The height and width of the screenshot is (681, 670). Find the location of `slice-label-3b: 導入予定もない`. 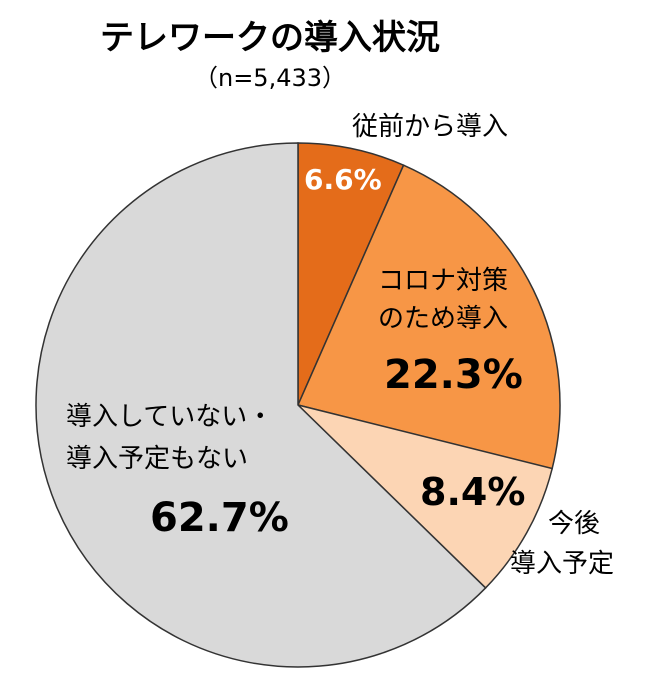

slice-label-3b: 導入予定もない is located at coordinates (157, 459).